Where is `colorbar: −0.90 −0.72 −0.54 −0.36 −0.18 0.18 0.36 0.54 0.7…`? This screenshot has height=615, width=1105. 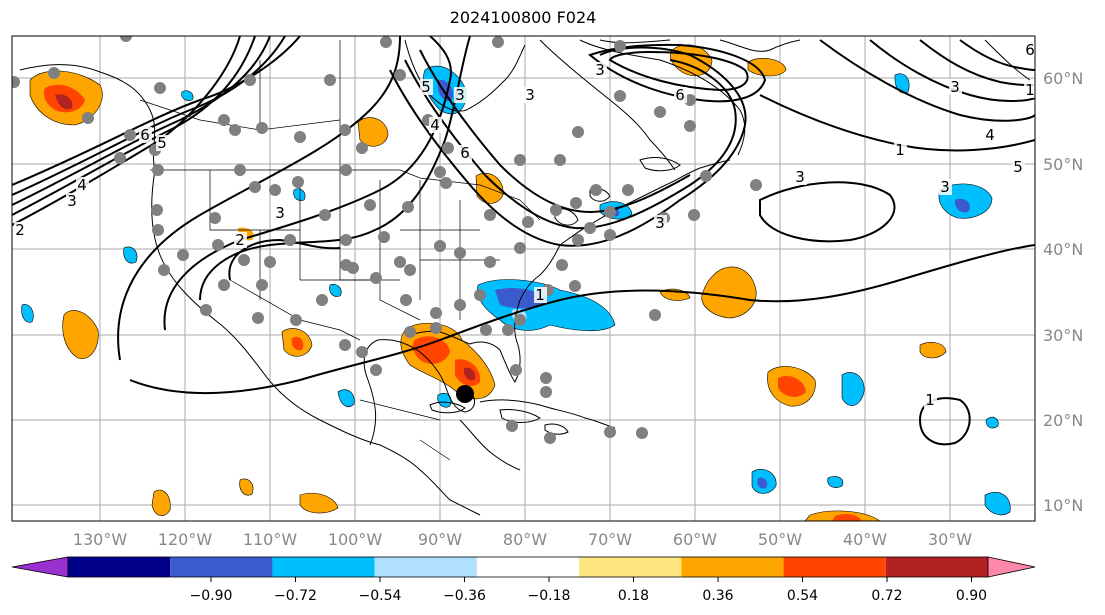 colorbar: −0.90 −0.72 −0.54 −0.36 −0.18 0.18 0.36 0.54 0.7… is located at coordinates (523, 580).